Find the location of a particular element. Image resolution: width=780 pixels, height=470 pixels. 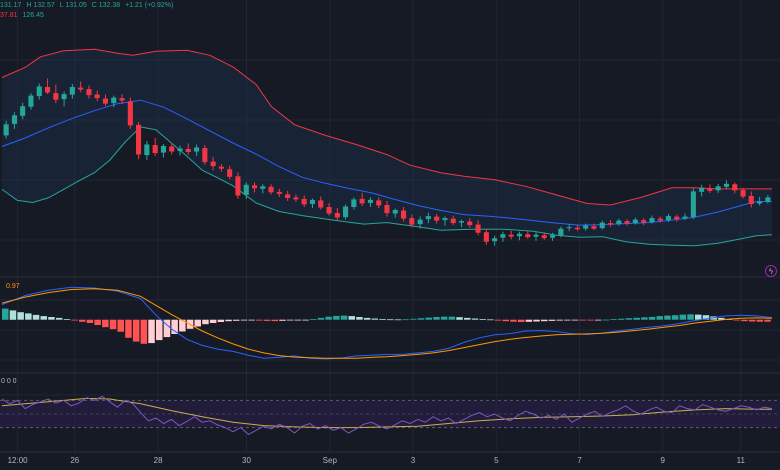

rsi-legend-value: 0 0 0 is located at coordinates (9, 381).